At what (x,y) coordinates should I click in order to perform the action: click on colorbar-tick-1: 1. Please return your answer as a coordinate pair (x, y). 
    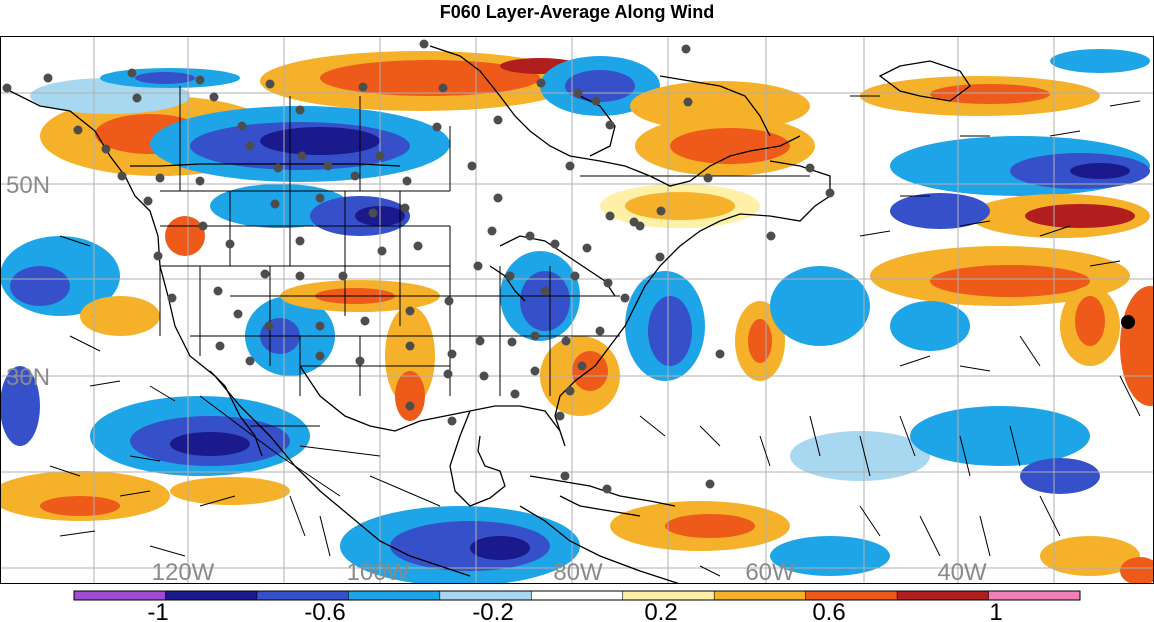
    Looking at the image, I should click on (995, 610).